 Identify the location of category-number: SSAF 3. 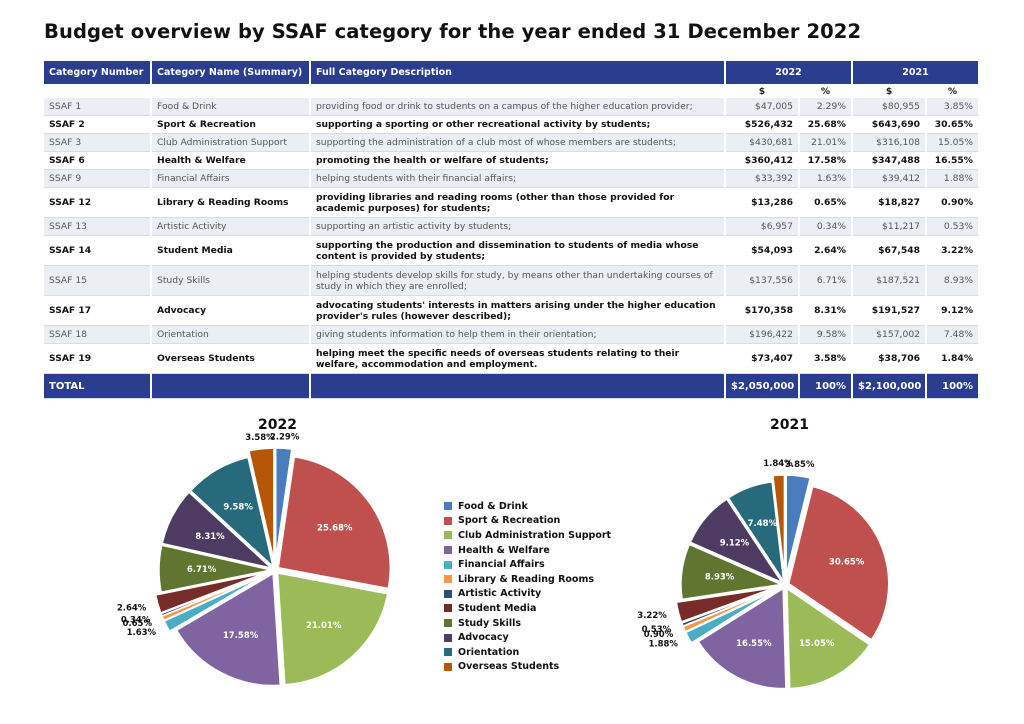
(98, 142).